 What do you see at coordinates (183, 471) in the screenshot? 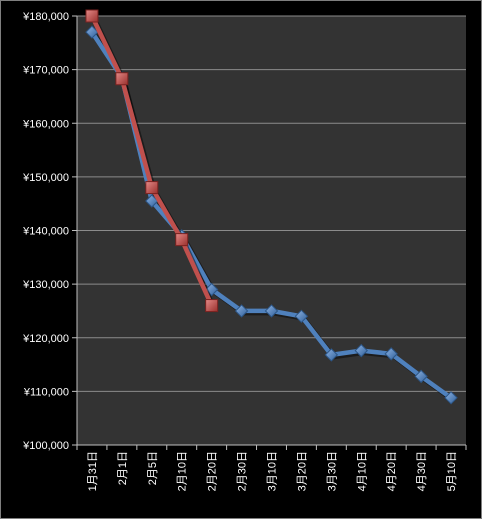
I see `x-tick-label: 2月10日` at bounding box center [183, 471].